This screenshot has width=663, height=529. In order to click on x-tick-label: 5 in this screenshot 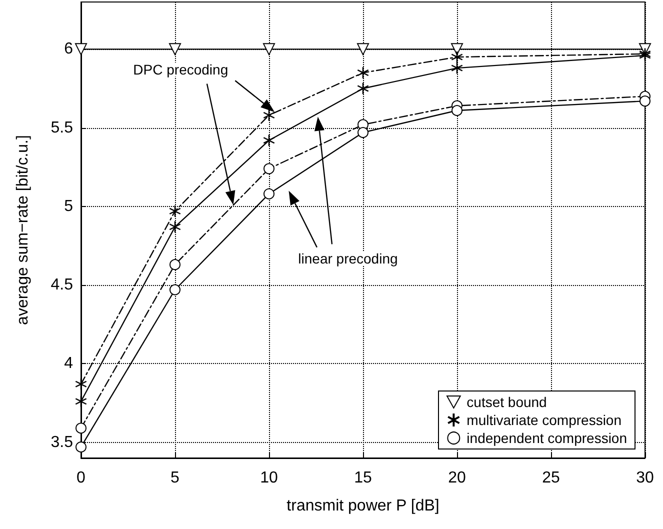, I will do `click(175, 478)`.